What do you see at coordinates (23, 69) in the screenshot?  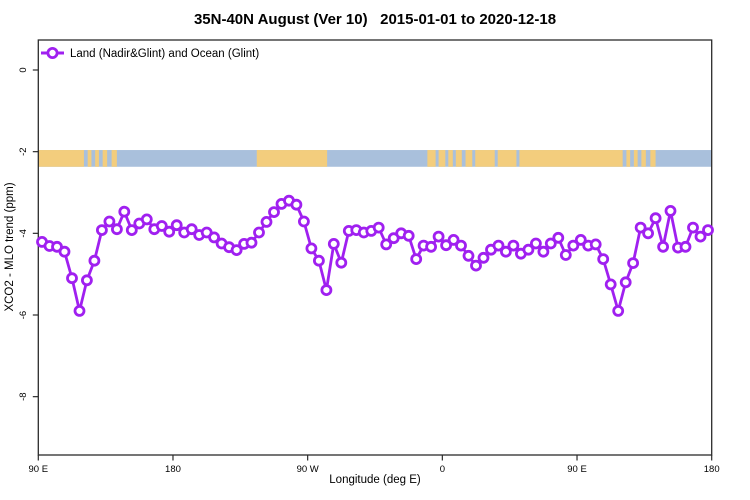 I see `y-tick-label: 0` at bounding box center [23, 69].